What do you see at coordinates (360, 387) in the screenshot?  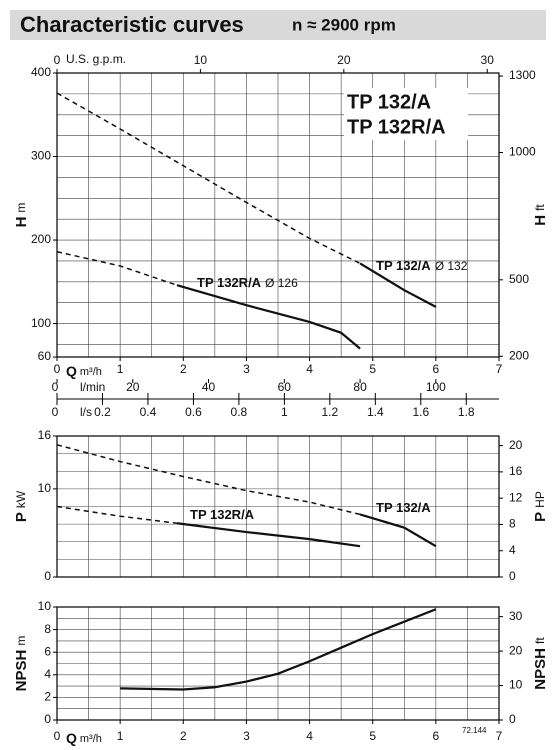 I see `extra-tick-label: 80` at bounding box center [360, 387].